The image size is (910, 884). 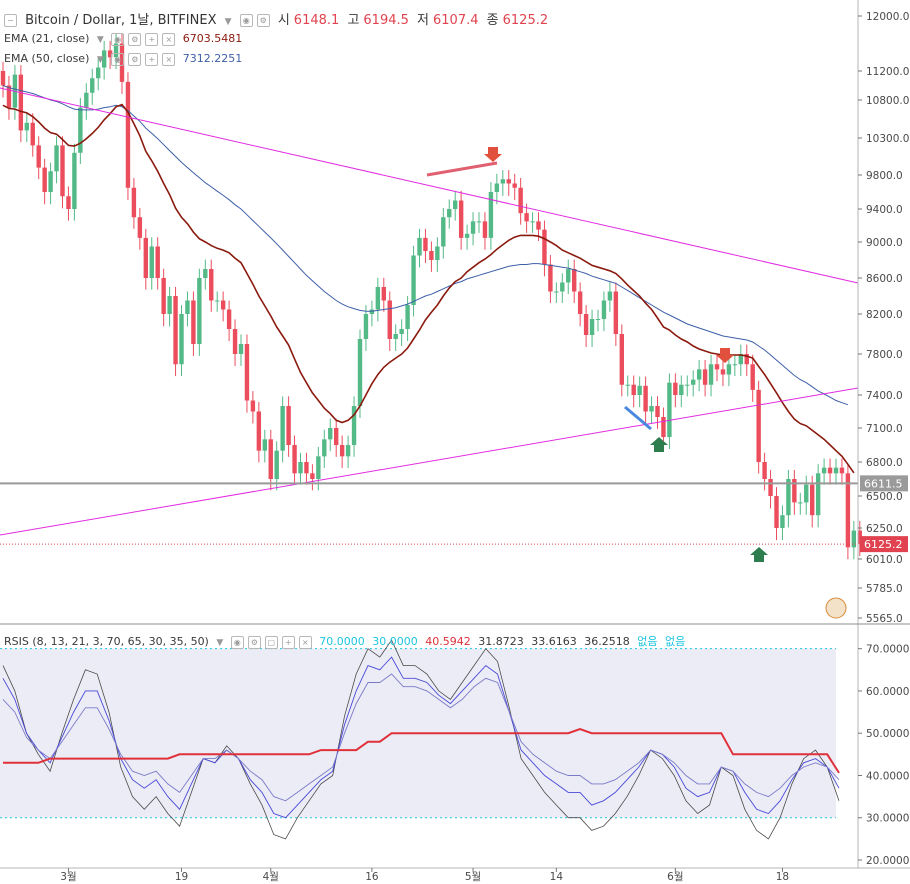 I want to click on divergence-line-bottom, so click(x=638, y=418).